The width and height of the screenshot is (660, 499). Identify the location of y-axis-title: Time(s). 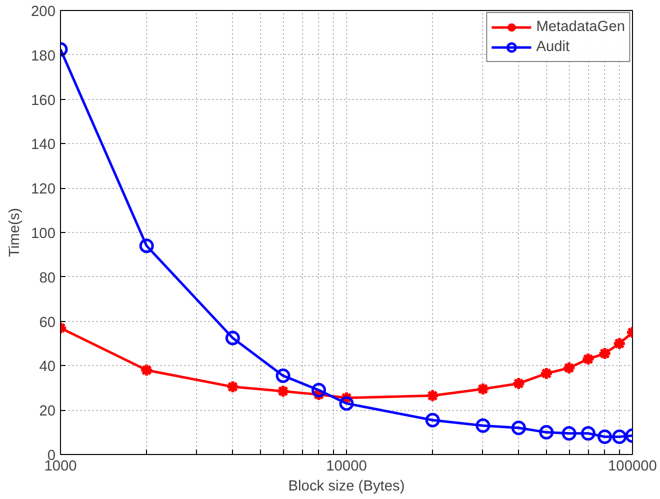
(15, 233).